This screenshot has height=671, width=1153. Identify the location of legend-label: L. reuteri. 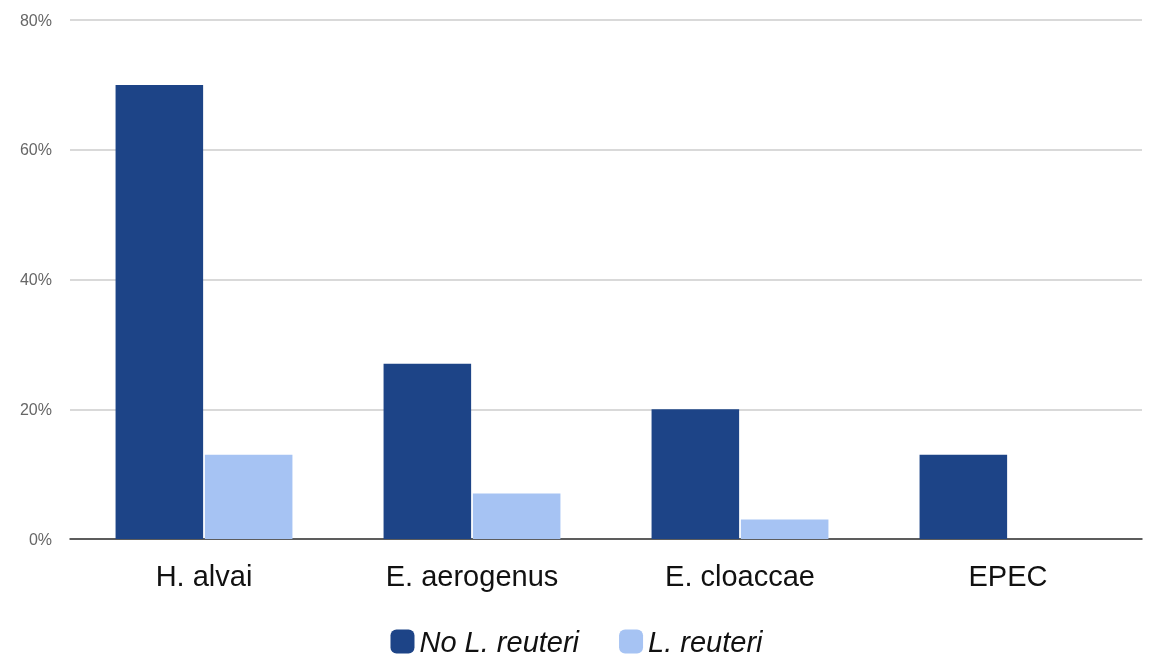
(706, 641).